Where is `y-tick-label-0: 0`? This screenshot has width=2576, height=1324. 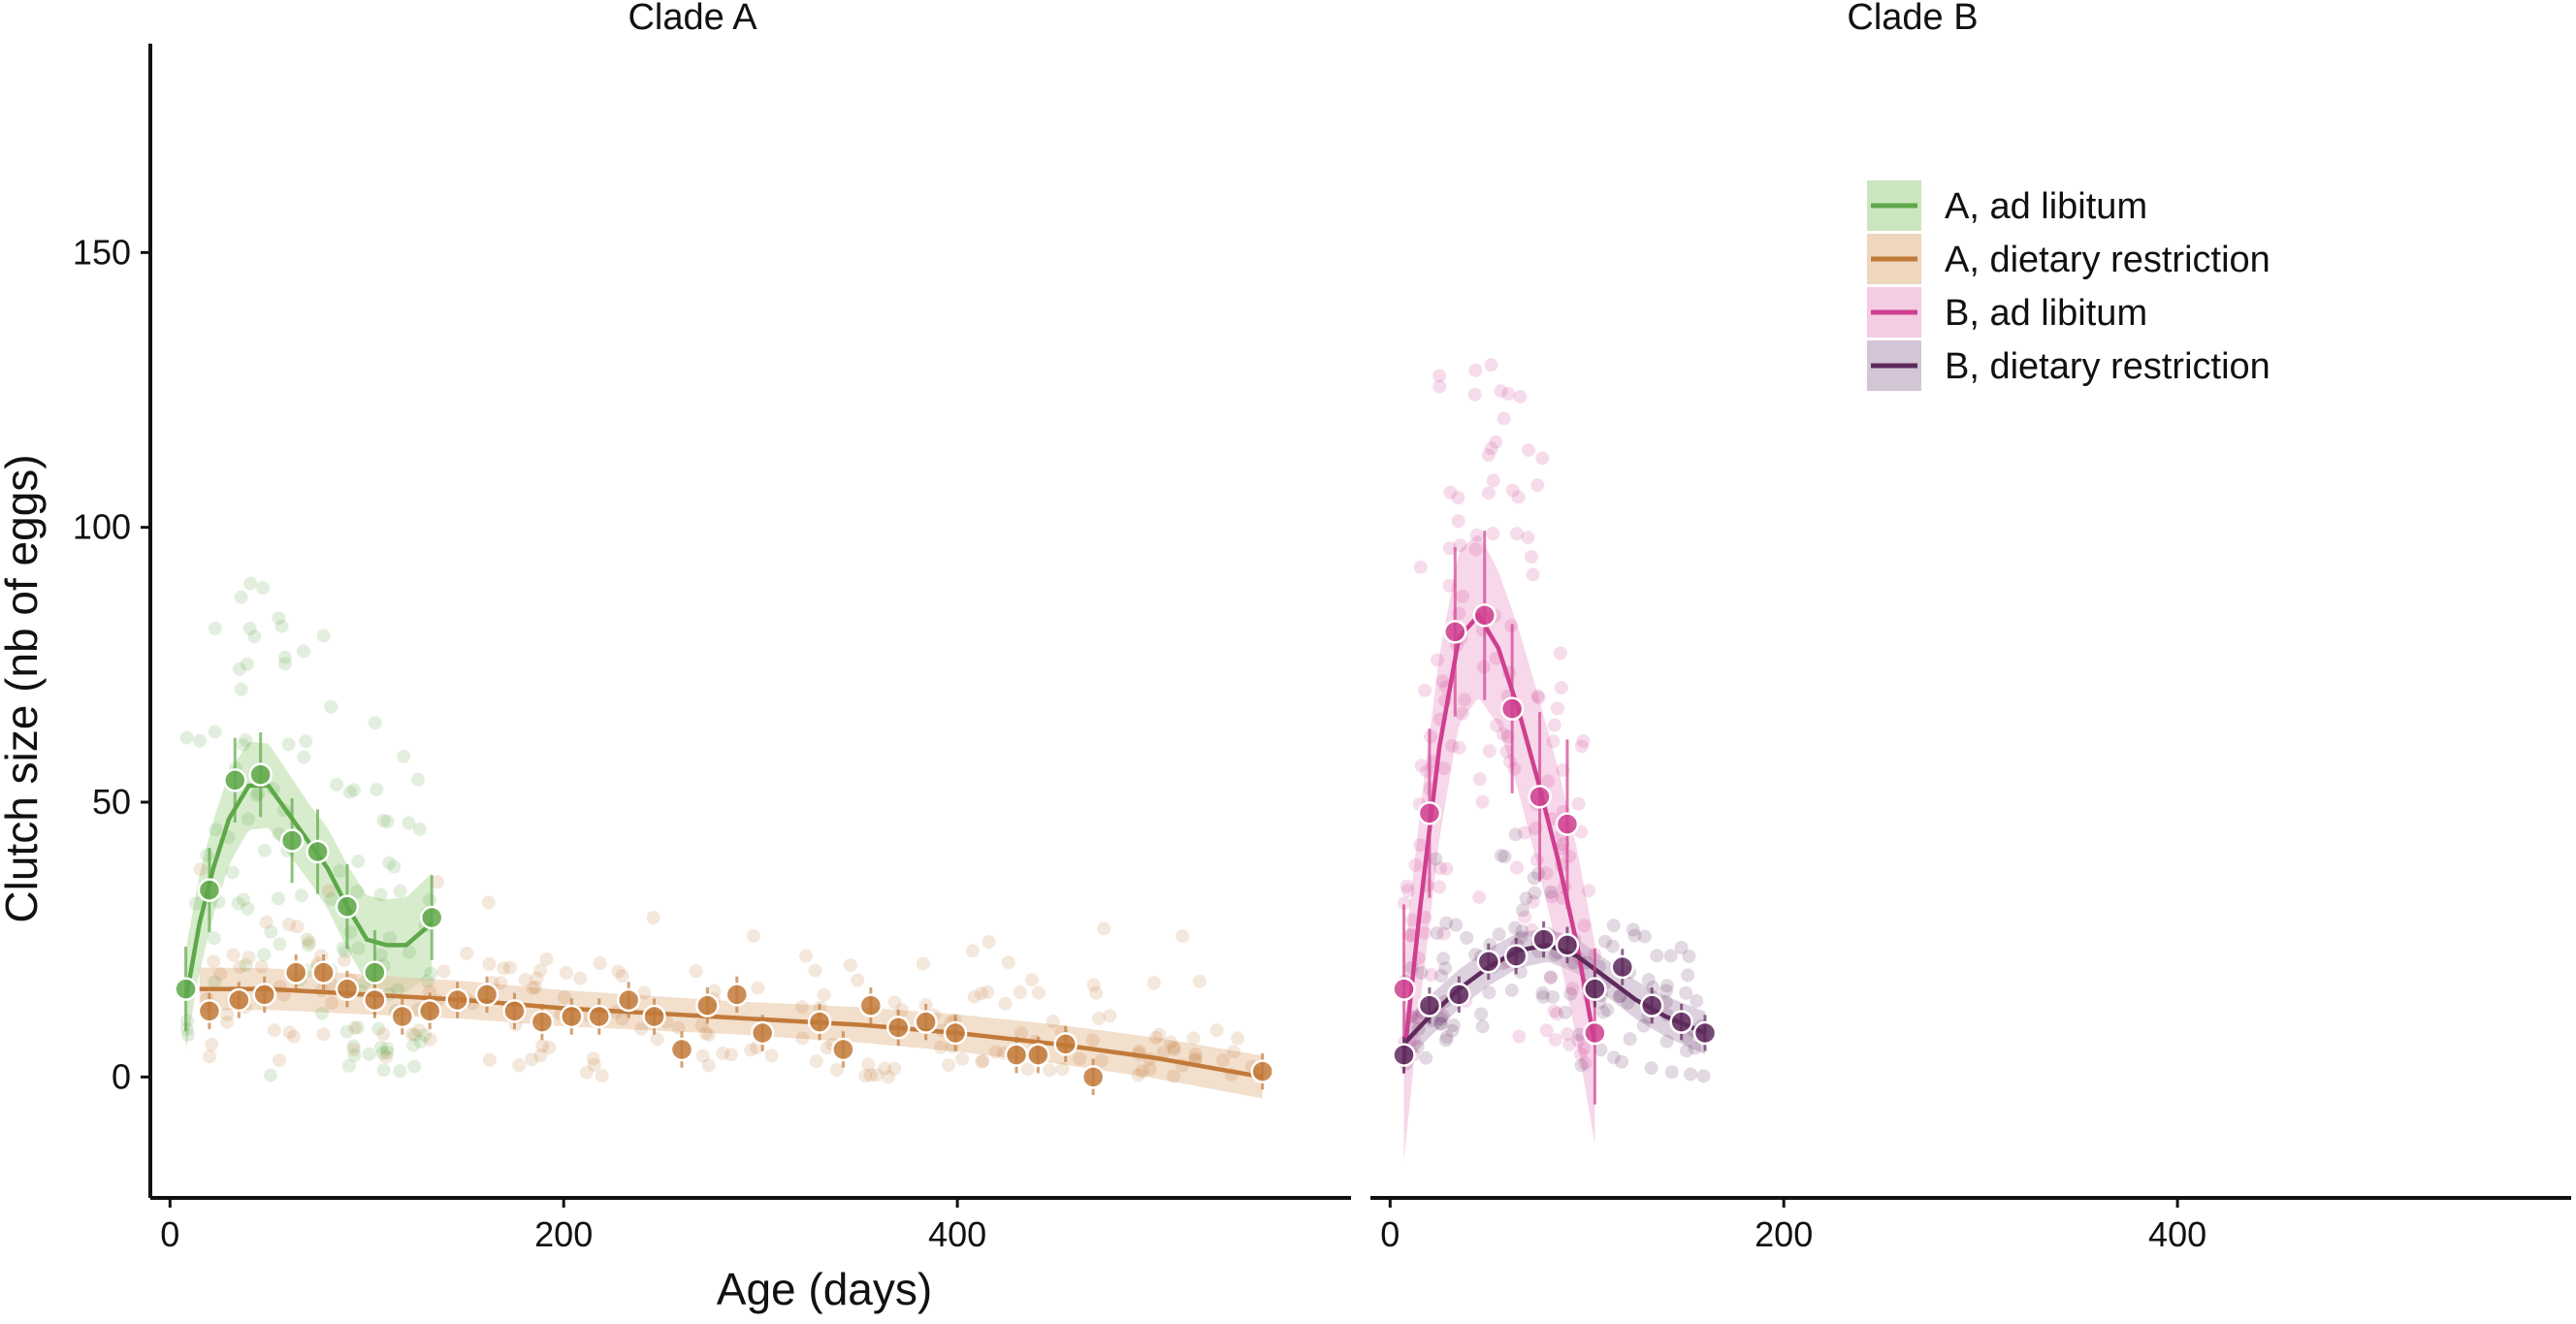
y-tick-label-0: 0 is located at coordinates (121, 1076).